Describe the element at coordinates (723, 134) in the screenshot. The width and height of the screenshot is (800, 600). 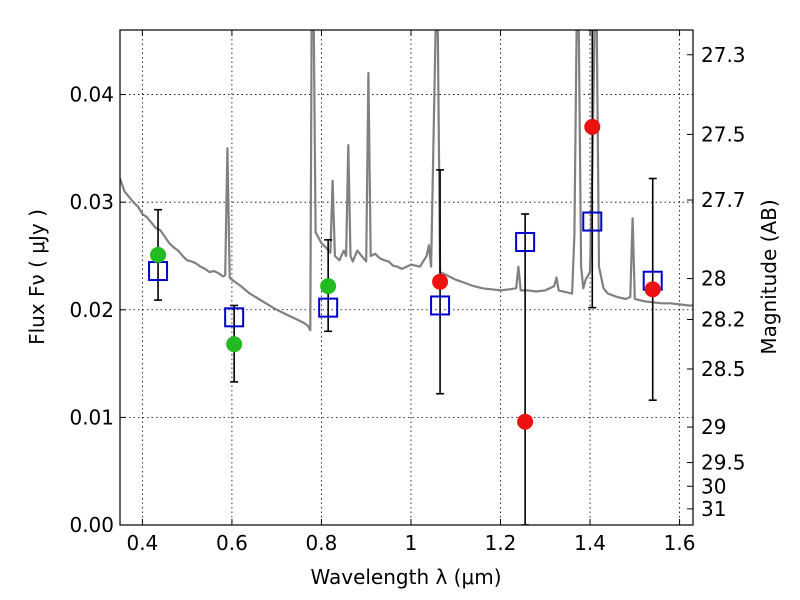
I see `right-tick-label: 27.5` at that location.